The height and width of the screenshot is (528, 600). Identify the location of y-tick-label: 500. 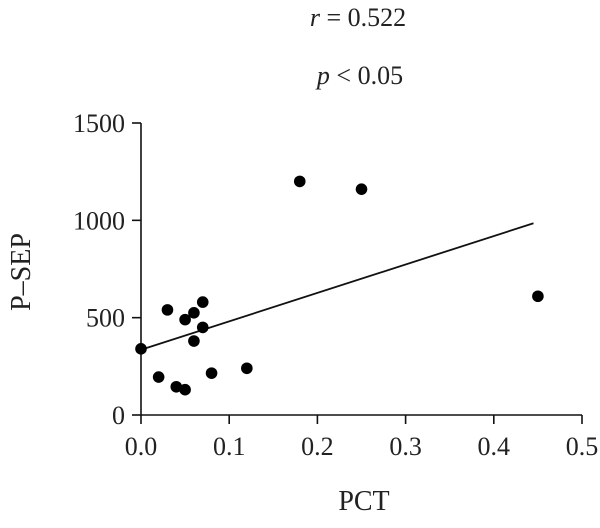
(105, 318).